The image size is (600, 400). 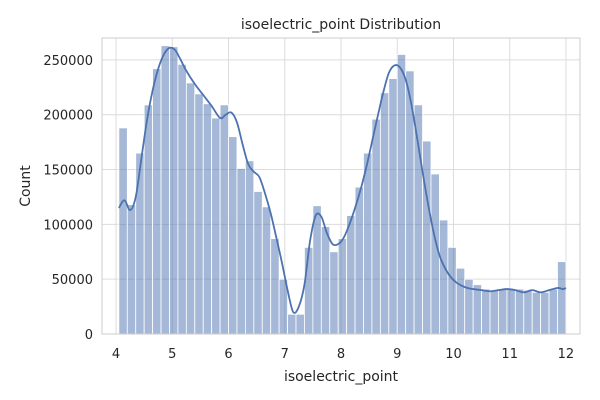 What do you see at coordinates (26, 186) in the screenshot?
I see `y-axis-label: Count` at bounding box center [26, 186].